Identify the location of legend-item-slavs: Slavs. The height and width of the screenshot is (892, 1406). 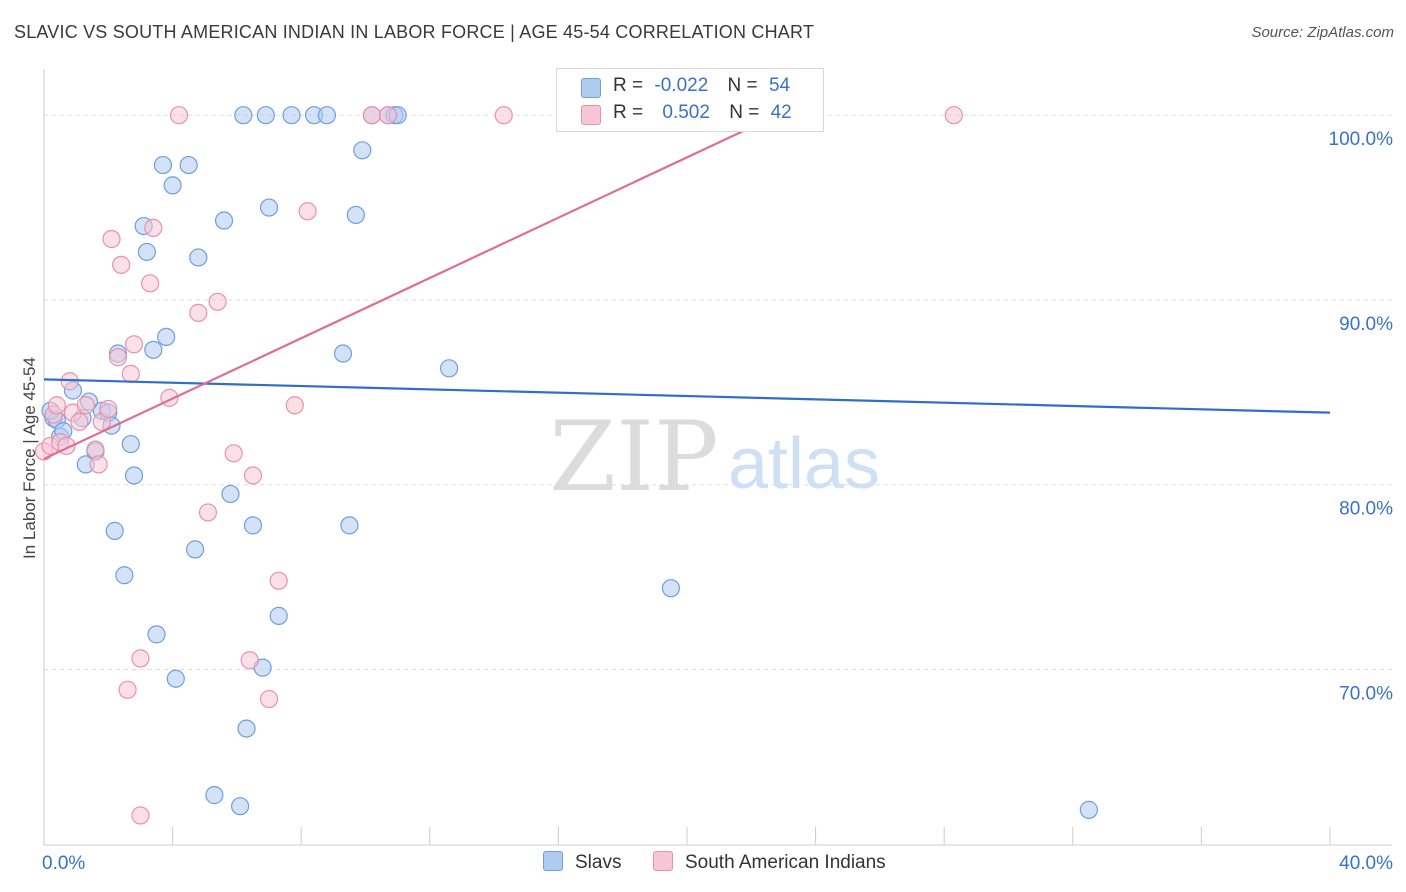
(582, 862).